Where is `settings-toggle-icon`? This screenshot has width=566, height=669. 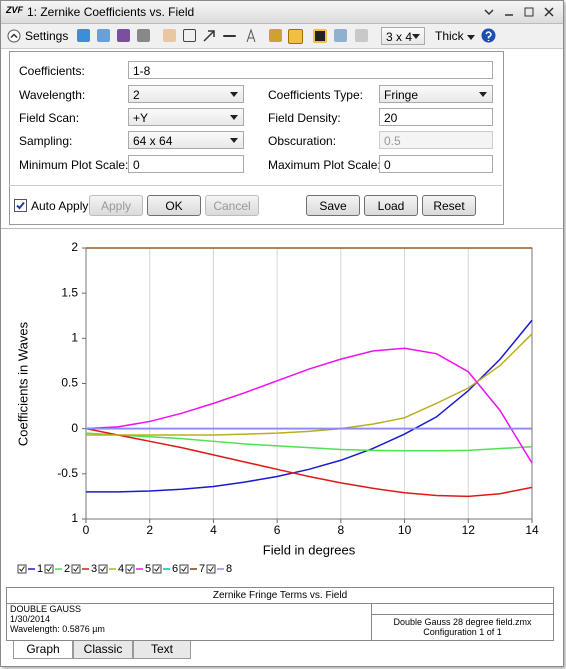 settings-toggle-icon is located at coordinates (14, 36).